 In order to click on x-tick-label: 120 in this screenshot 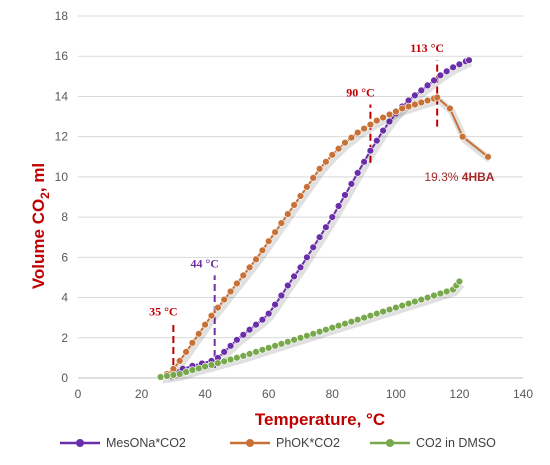, I will do `click(459, 394)`.